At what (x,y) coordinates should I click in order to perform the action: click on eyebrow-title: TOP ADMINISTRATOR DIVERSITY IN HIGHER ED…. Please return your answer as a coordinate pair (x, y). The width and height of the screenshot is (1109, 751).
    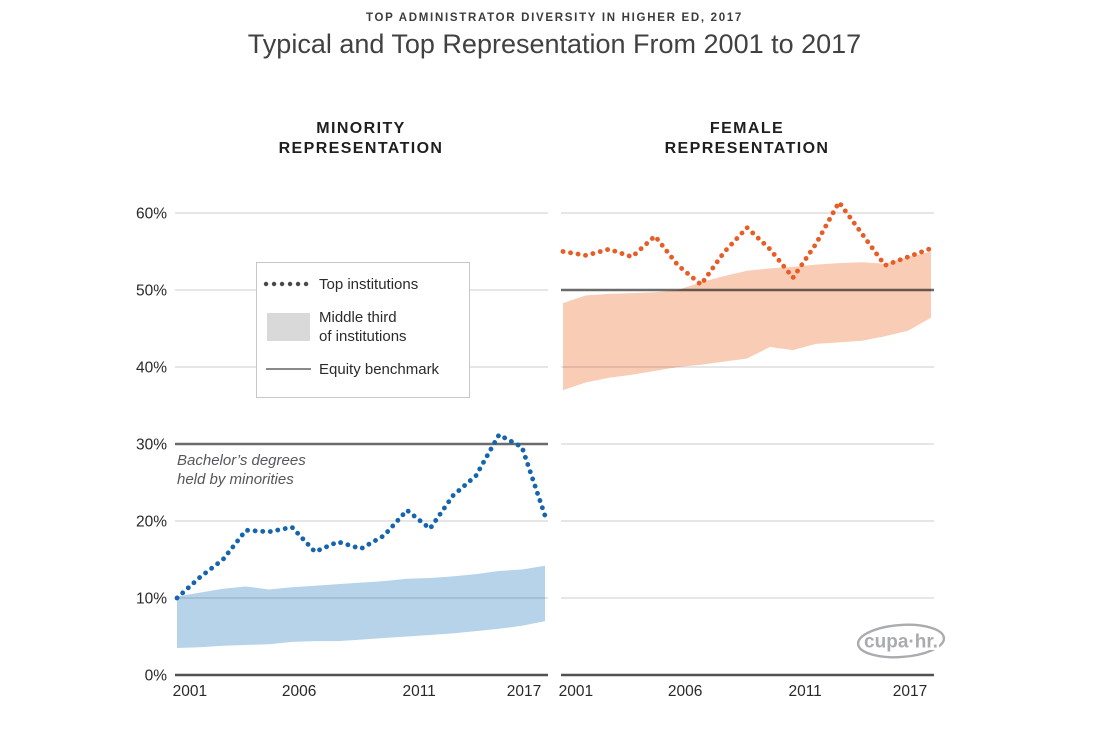
    Looking at the image, I should click on (554, 18).